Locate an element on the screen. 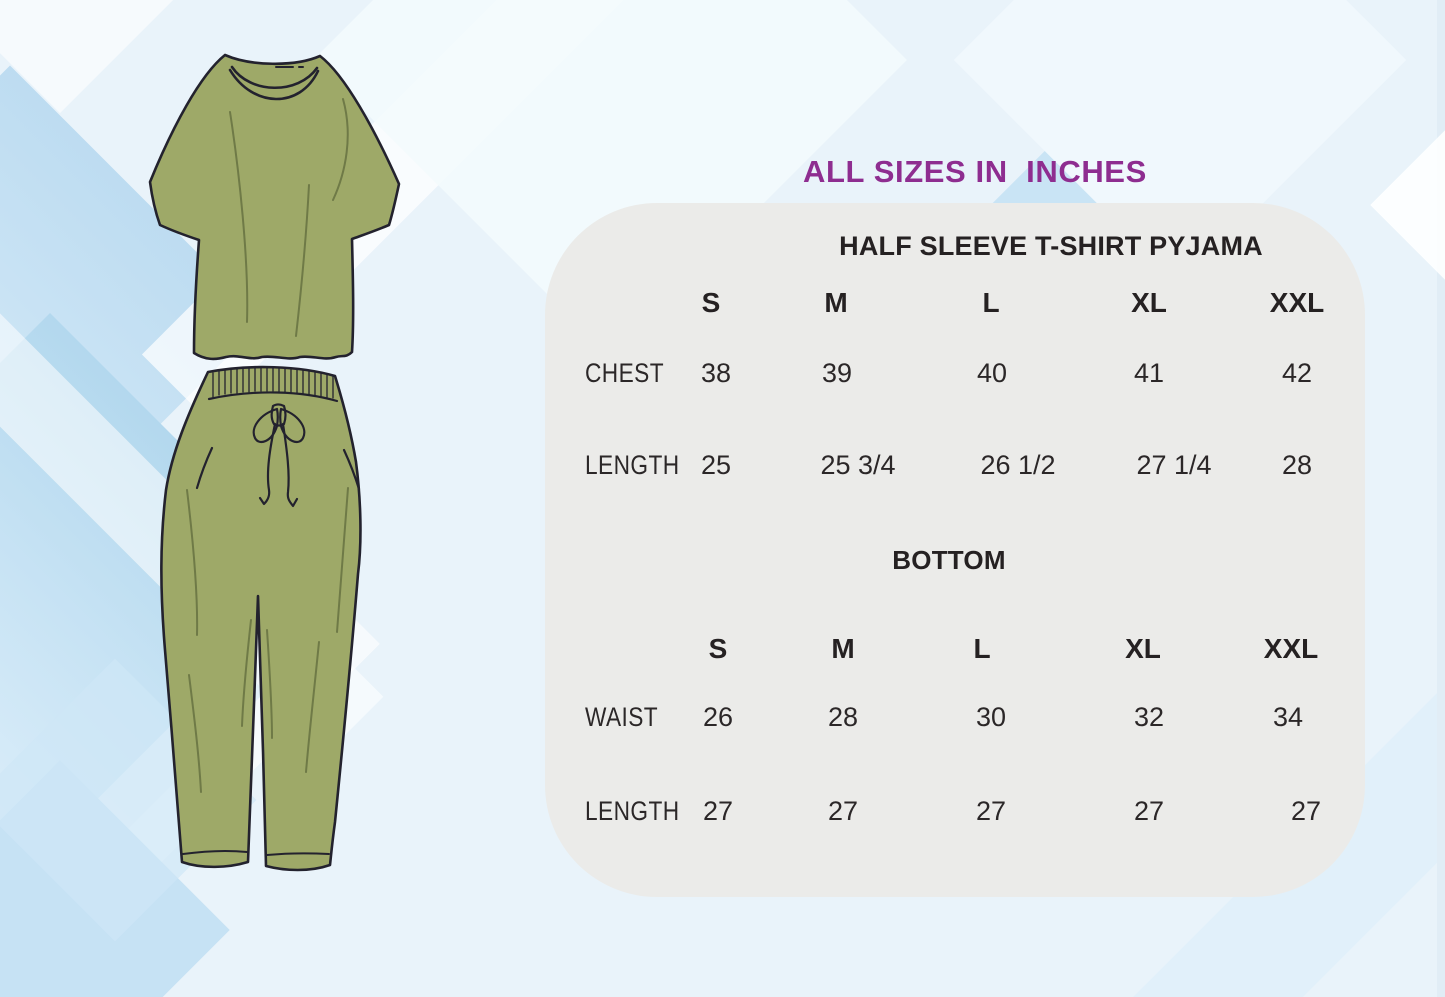 The width and height of the screenshot is (1445, 997). length-value-xl: 27 is located at coordinates (1149, 811).